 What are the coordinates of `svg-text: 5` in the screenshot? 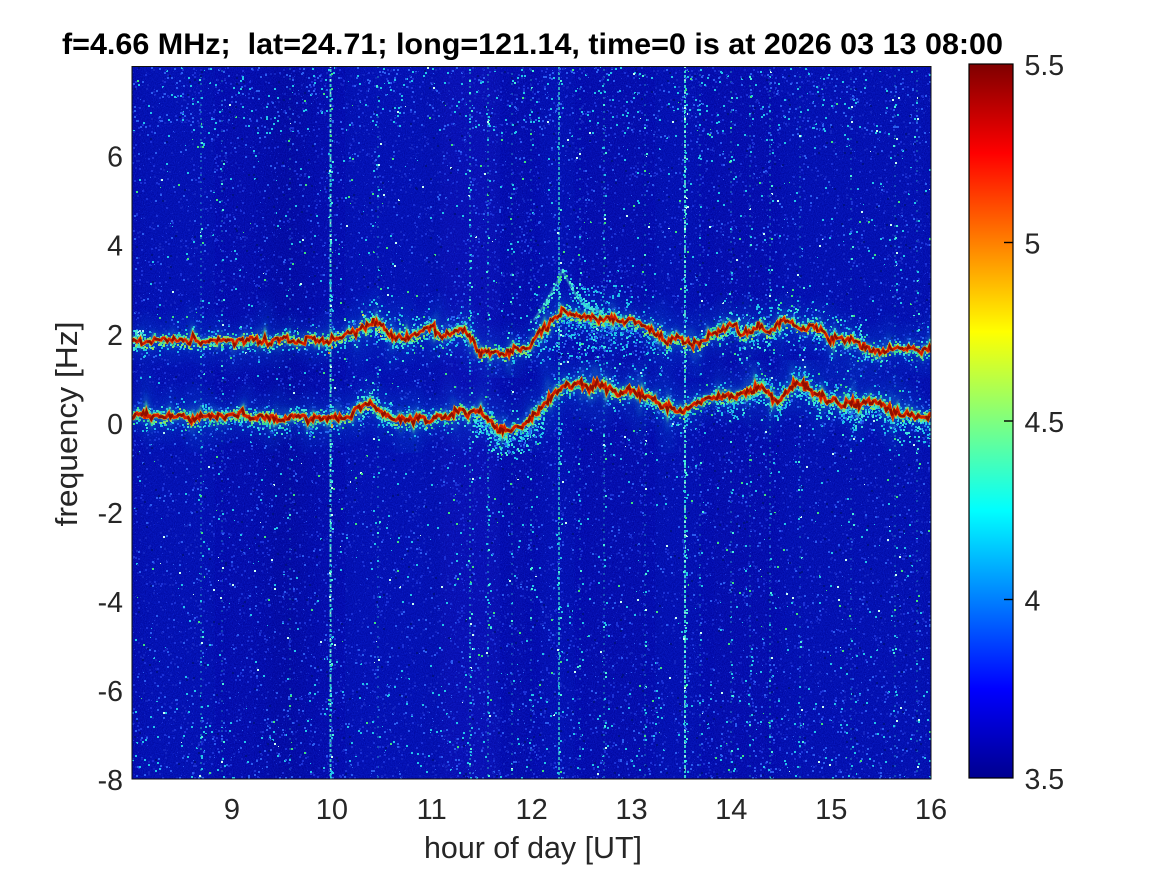 It's located at (1033, 245).